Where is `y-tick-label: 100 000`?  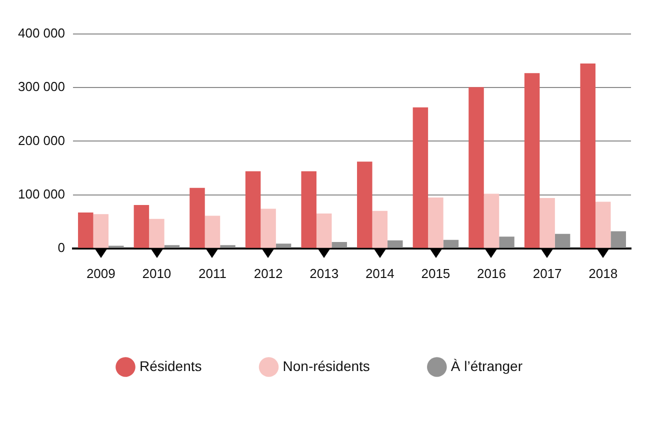 y-tick-label: 100 000 is located at coordinates (41, 194).